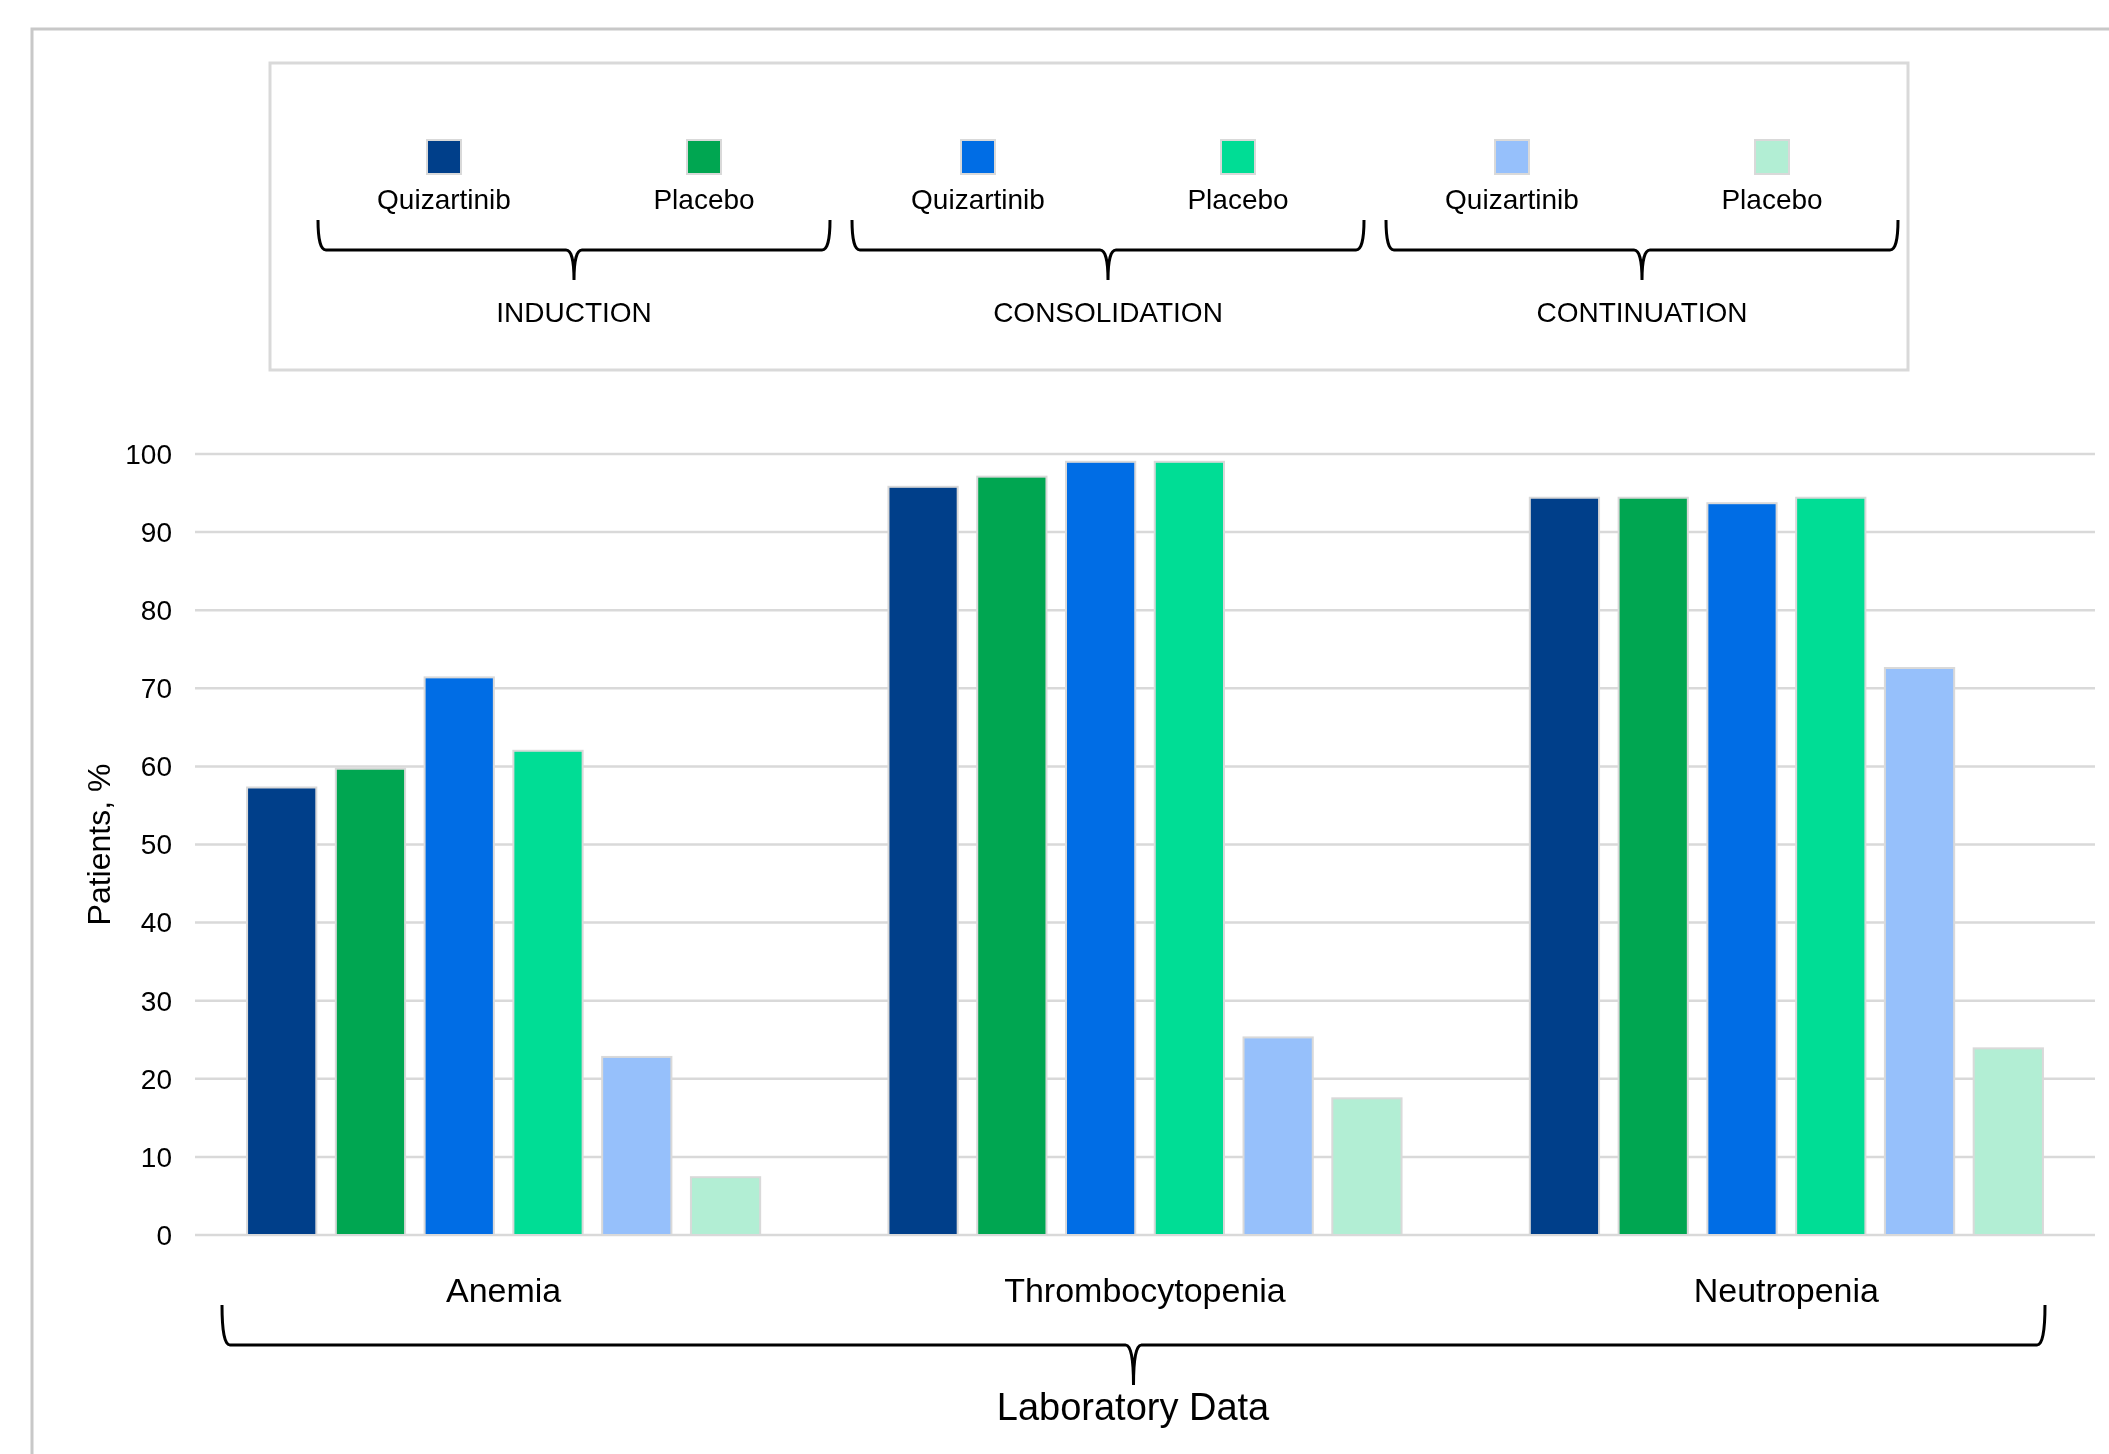  What do you see at coordinates (156, 689) in the screenshot?
I see `y-tick-label: 70` at bounding box center [156, 689].